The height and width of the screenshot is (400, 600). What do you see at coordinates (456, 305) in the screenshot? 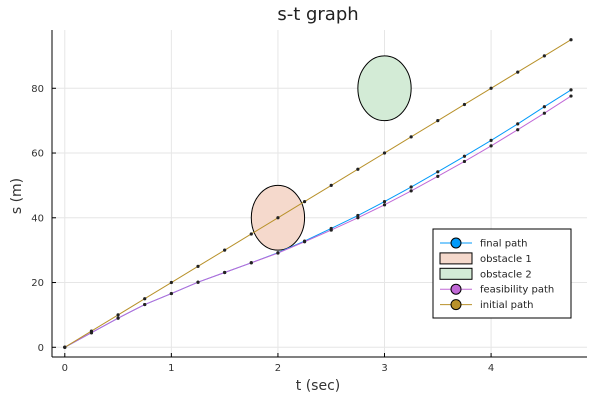
I see `legend-marker-initial-path` at bounding box center [456, 305].